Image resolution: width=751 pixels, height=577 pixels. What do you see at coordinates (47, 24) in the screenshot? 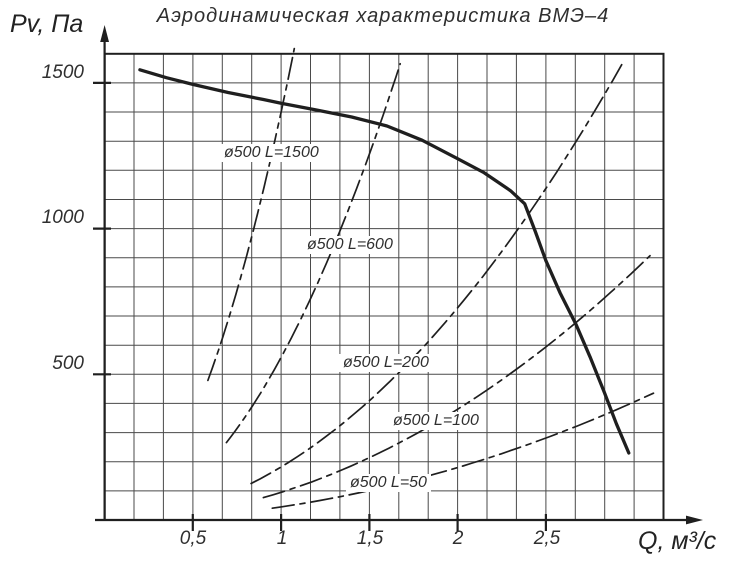
I see `y-axis-label: Pv, Па` at bounding box center [47, 24].